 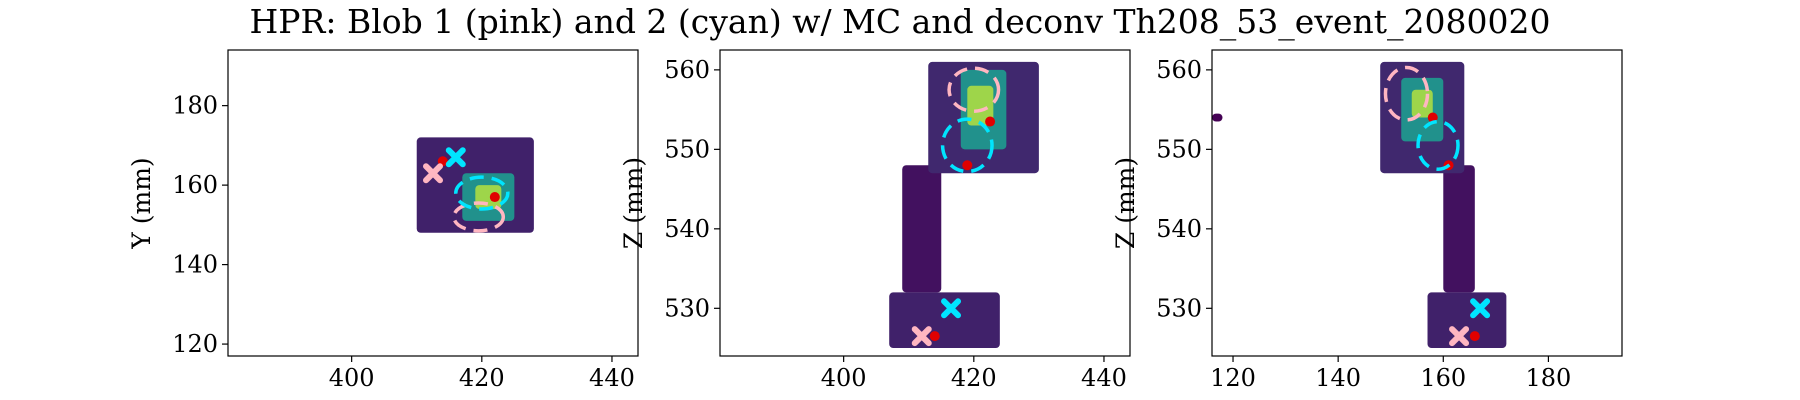 What do you see at coordinates (1443, 378) in the screenshot?
I see `x-tick-label: 160` at bounding box center [1443, 378].